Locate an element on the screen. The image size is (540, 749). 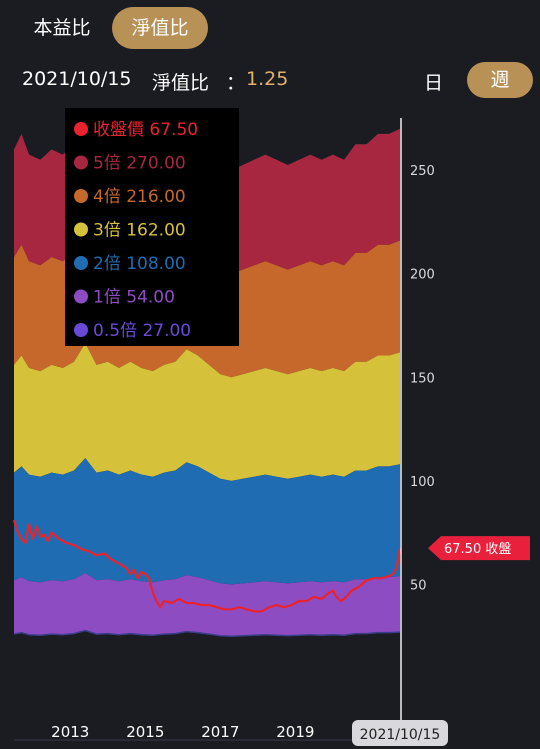
legend-item-x05: 0.5倍 27.00 is located at coordinates (142, 331).